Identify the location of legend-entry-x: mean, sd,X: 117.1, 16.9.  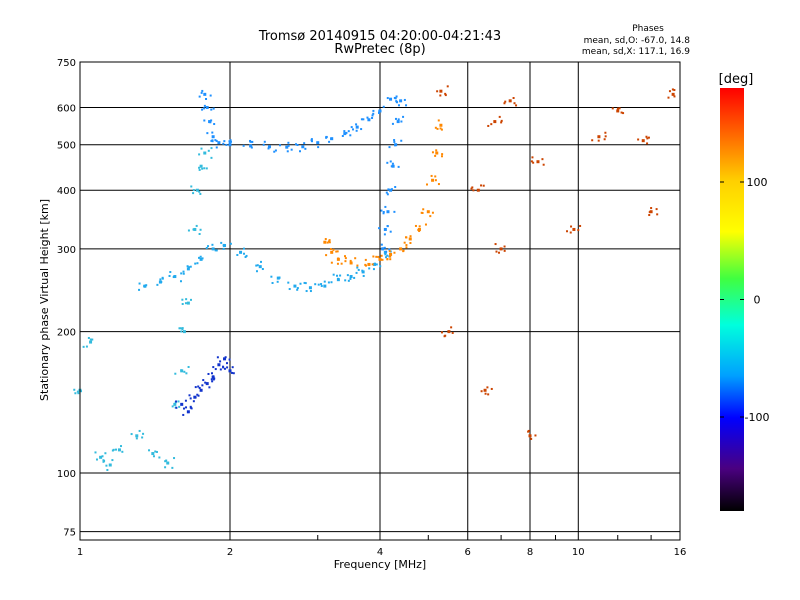
(636, 52).